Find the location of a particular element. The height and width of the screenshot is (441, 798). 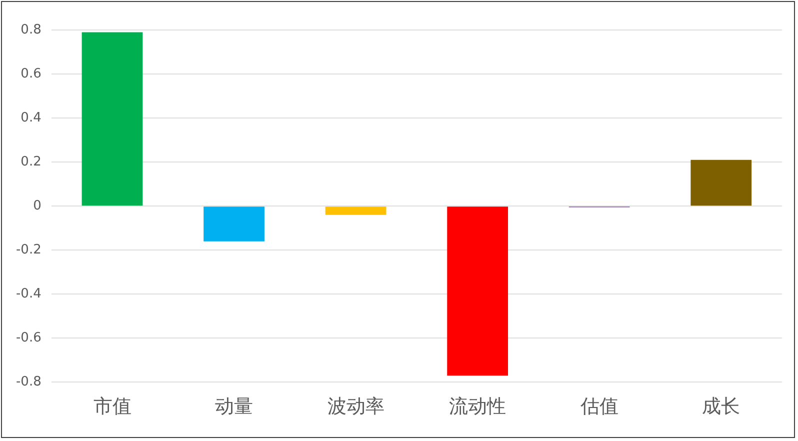

y-tick-label: -0.8 is located at coordinates (29, 382).